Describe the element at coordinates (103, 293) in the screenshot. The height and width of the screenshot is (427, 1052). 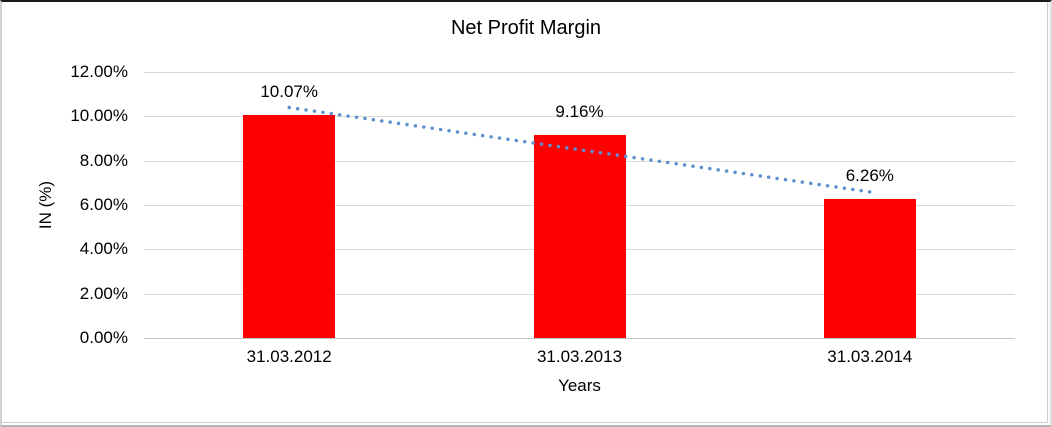
I see `y-tick-label: 2.00%` at that location.